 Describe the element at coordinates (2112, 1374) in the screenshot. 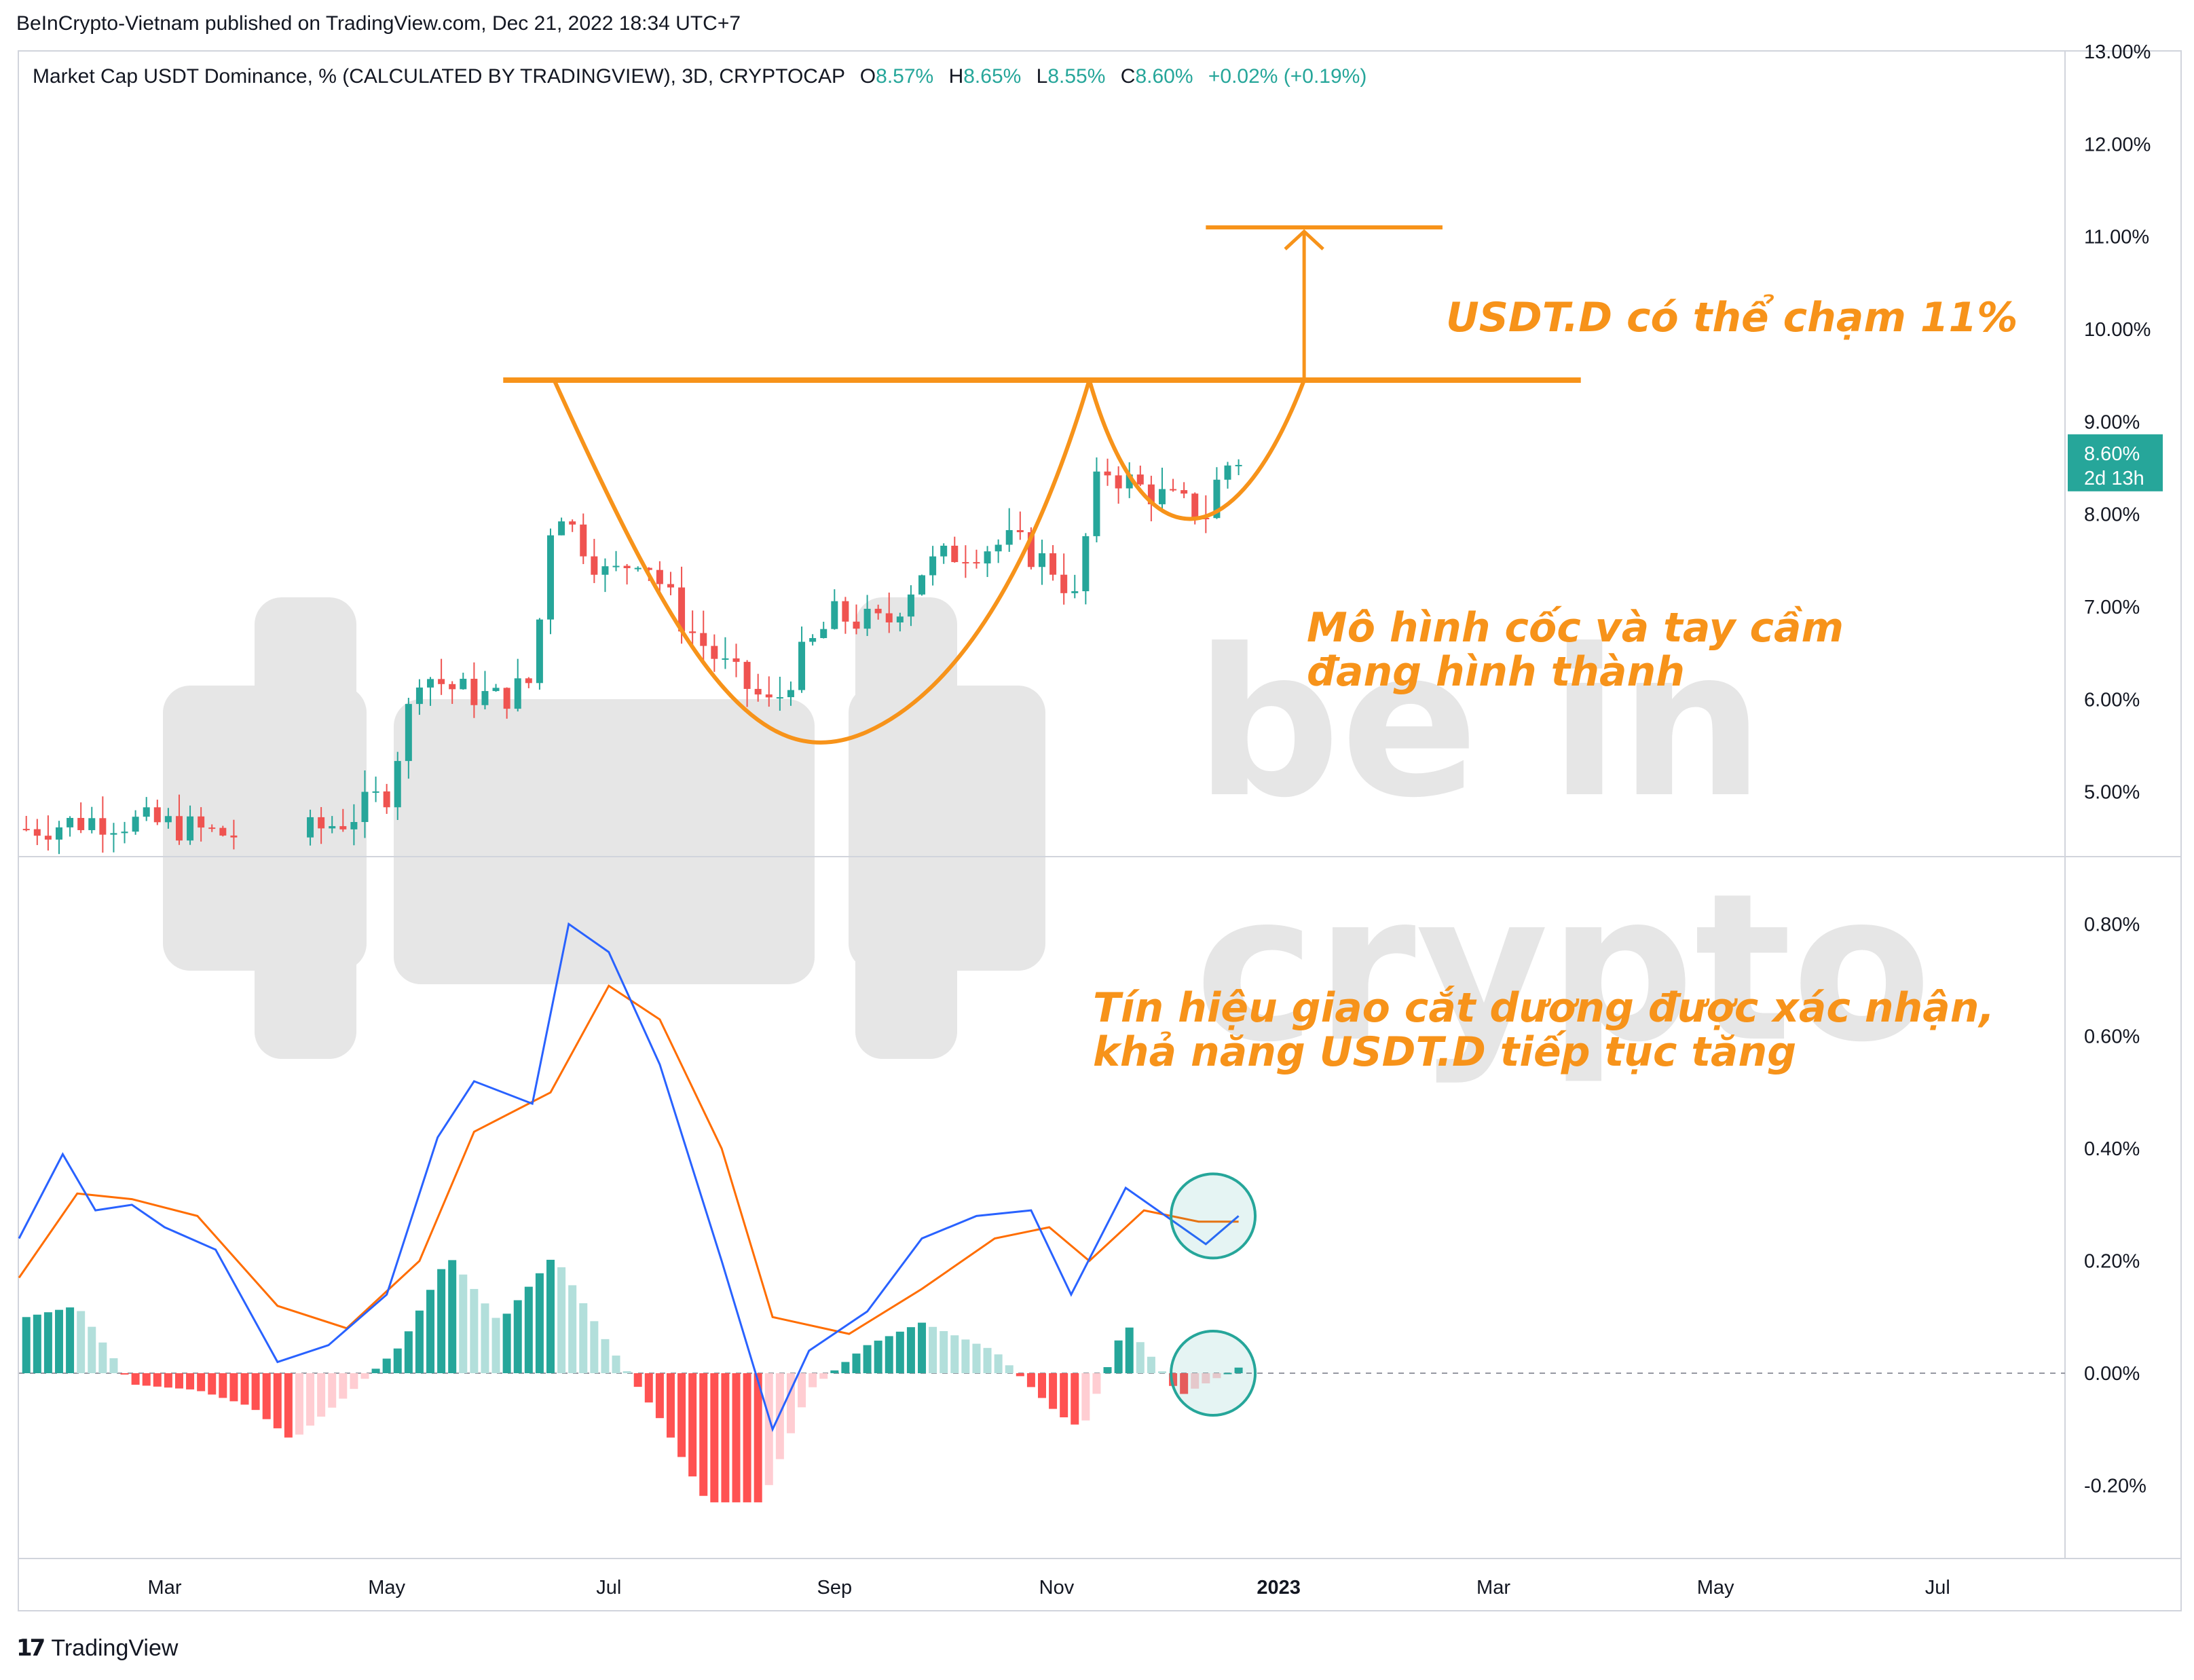

I see `macd-tick-label: 0.00%` at that location.